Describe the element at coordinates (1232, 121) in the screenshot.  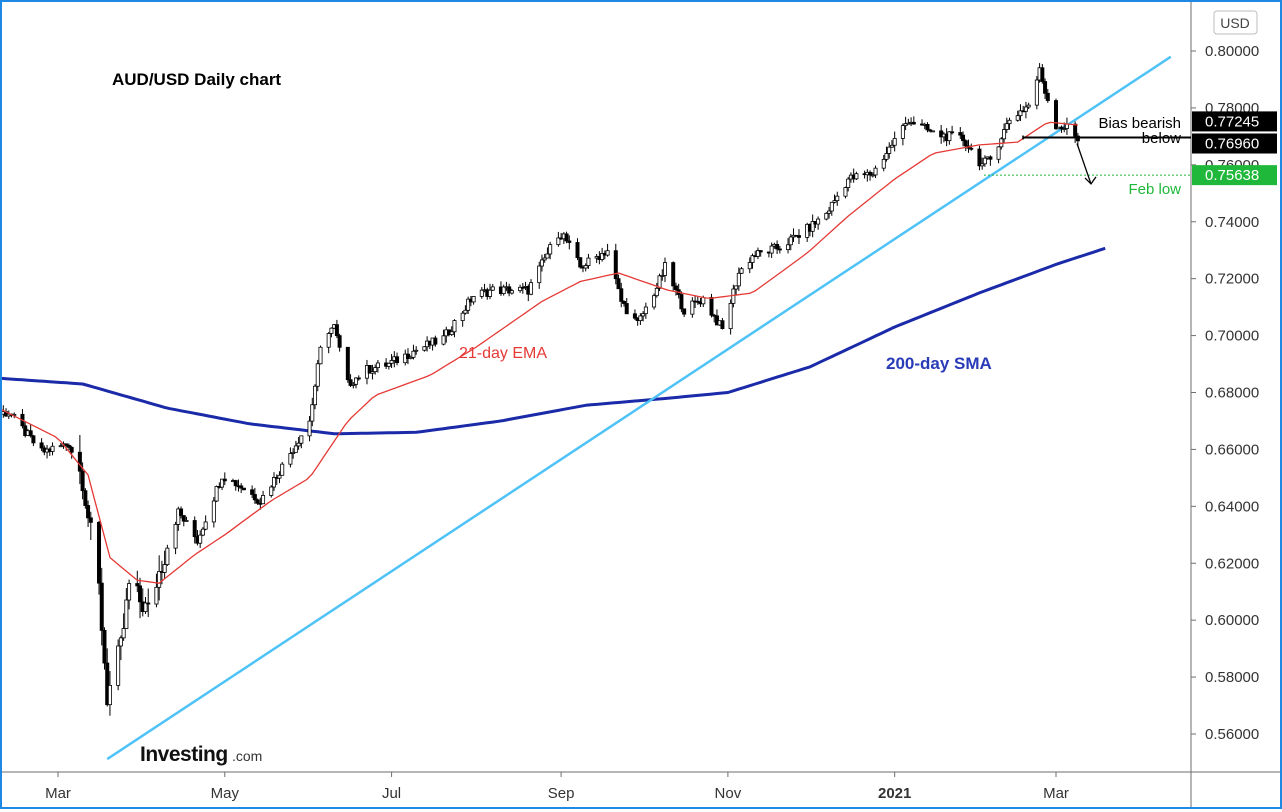
I see `price-level-text: 0.77245` at that location.